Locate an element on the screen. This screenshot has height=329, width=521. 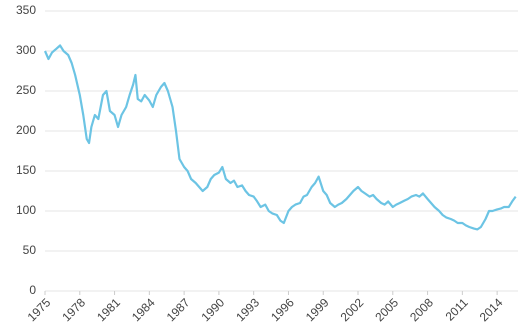
x-tick-label: 1981 is located at coordinates (108, 309).